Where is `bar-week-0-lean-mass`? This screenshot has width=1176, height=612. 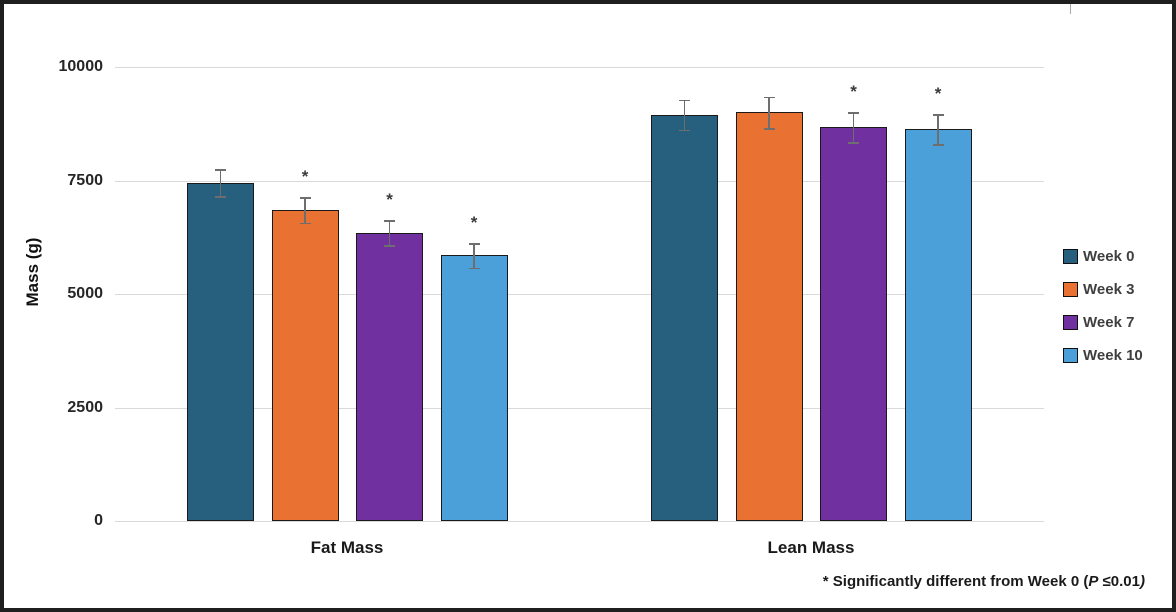
bar-week-0-lean-mass is located at coordinates (684, 317).